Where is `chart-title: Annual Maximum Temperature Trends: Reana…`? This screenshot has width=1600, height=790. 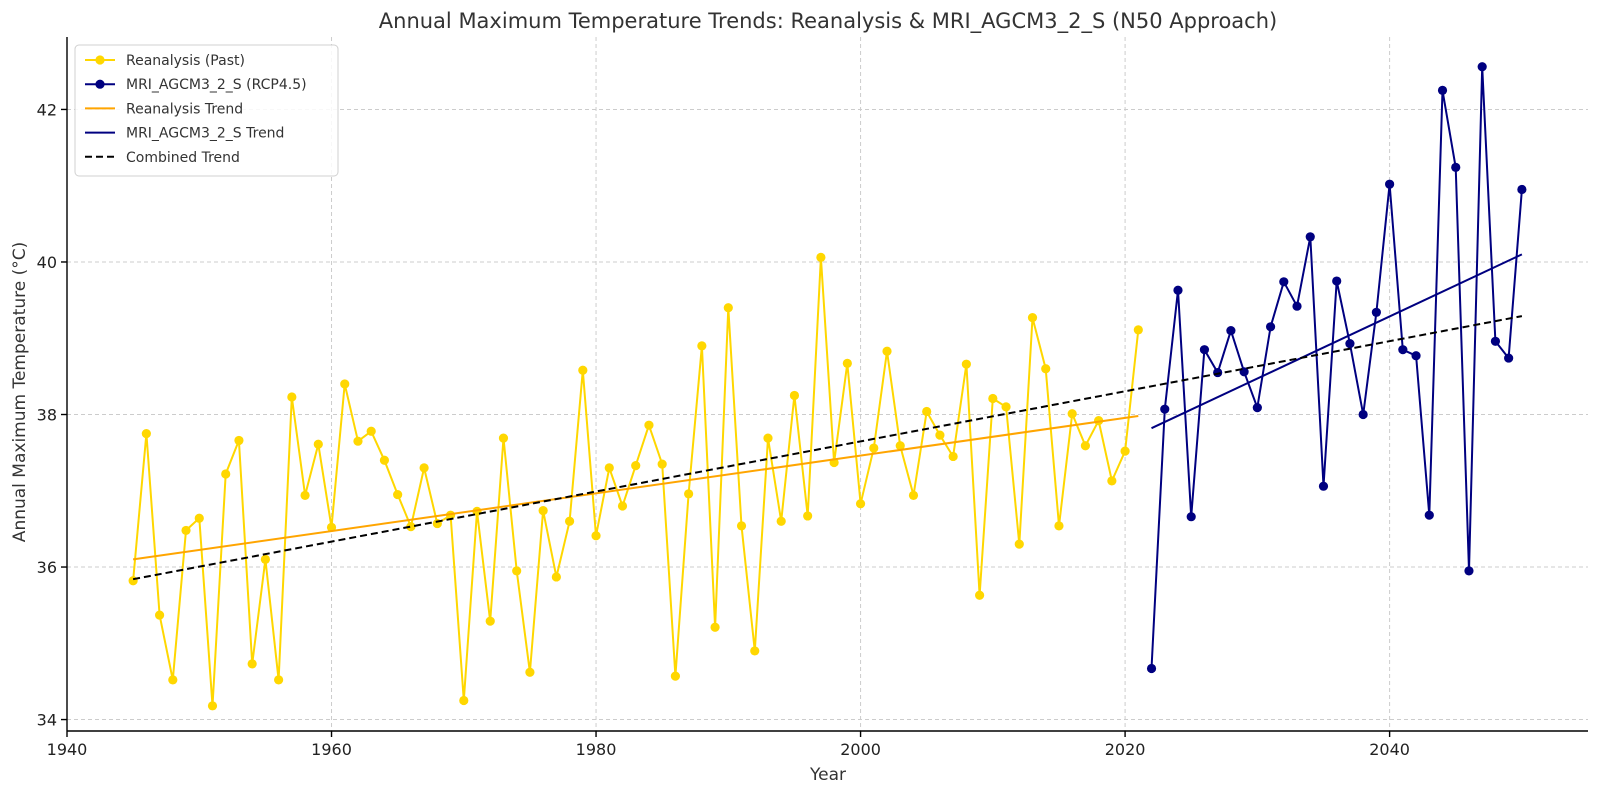
chart-title: Annual Maximum Temperature Trends: Reana… is located at coordinates (828, 21).